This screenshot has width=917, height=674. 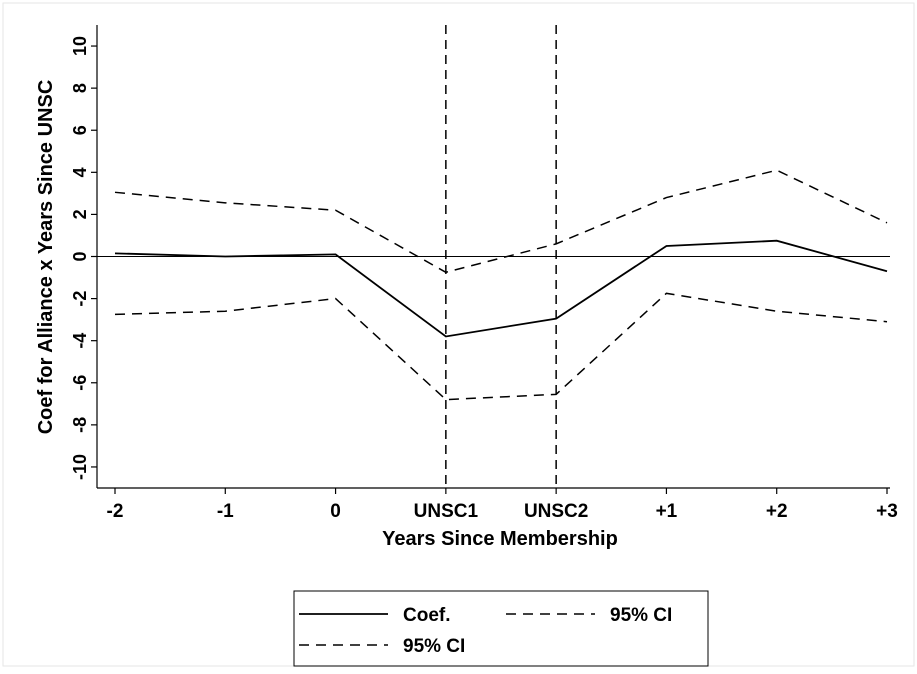 I want to click on x-axis-label: Years Since Membership, so click(x=500, y=539).